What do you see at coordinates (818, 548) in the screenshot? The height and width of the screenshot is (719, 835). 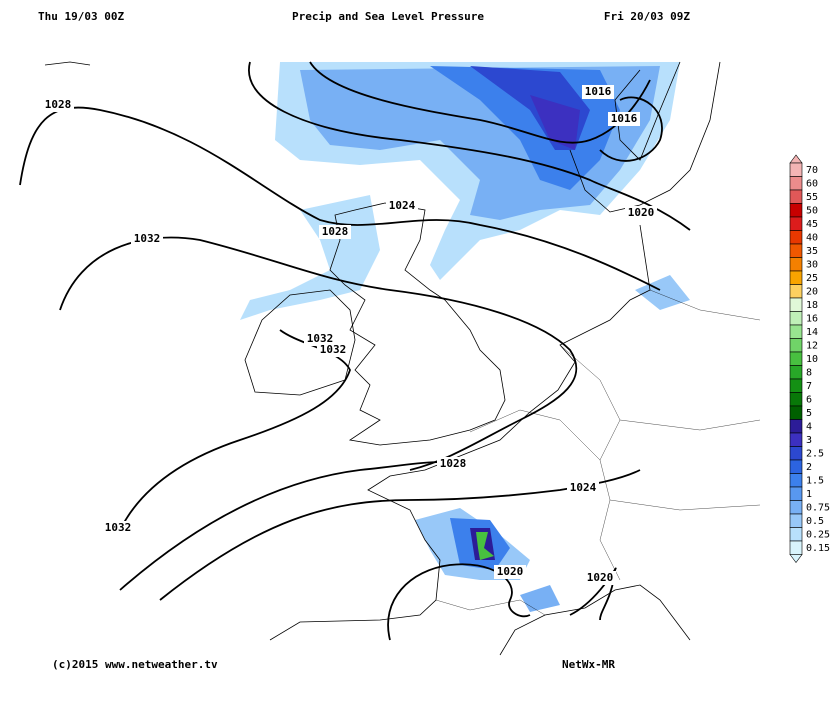 I see `legend-label: 0.15` at bounding box center [818, 548].